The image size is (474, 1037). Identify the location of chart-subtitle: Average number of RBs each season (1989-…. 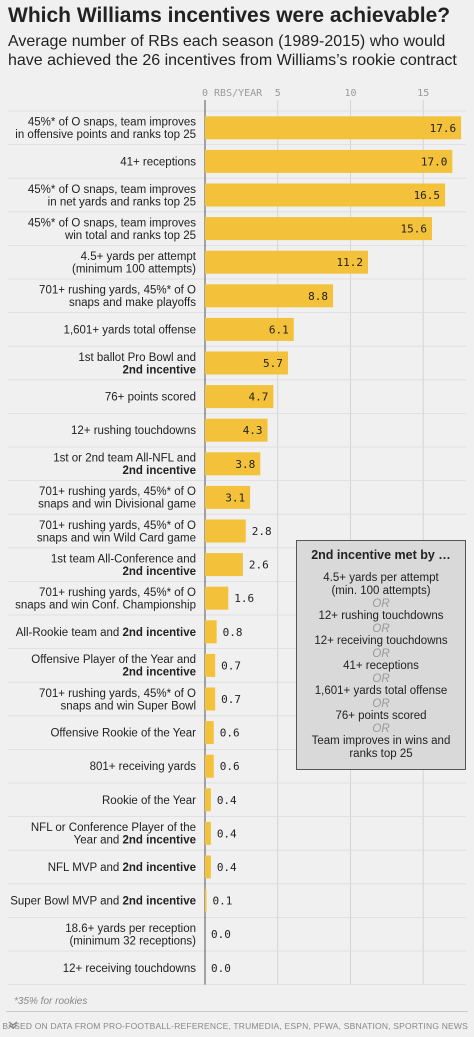
(232, 51).